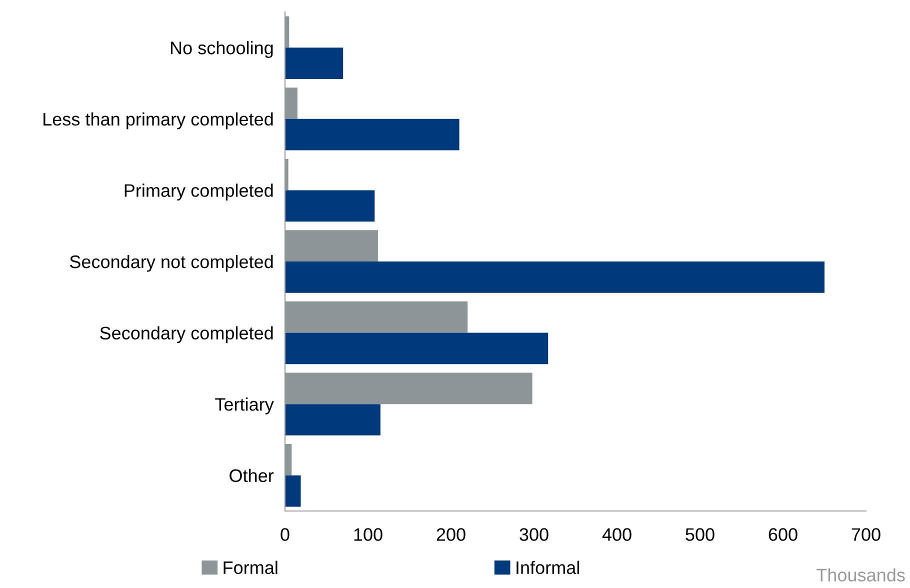 This screenshot has width=910, height=588. What do you see at coordinates (186, 335) in the screenshot?
I see `y-tick-label: Secondary completed` at bounding box center [186, 335].